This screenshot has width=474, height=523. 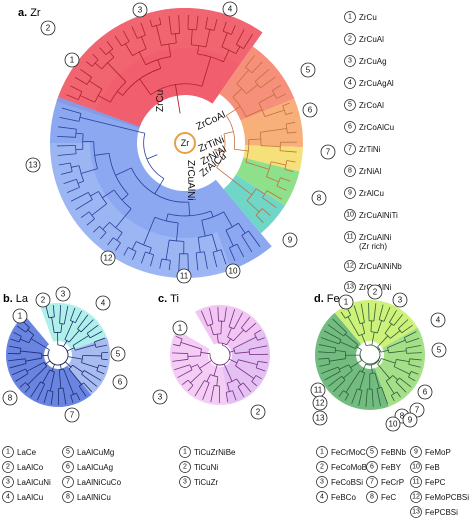 What do you see at coordinates (63, 294) in the screenshot?
I see `callout-number: 3` at bounding box center [63, 294].